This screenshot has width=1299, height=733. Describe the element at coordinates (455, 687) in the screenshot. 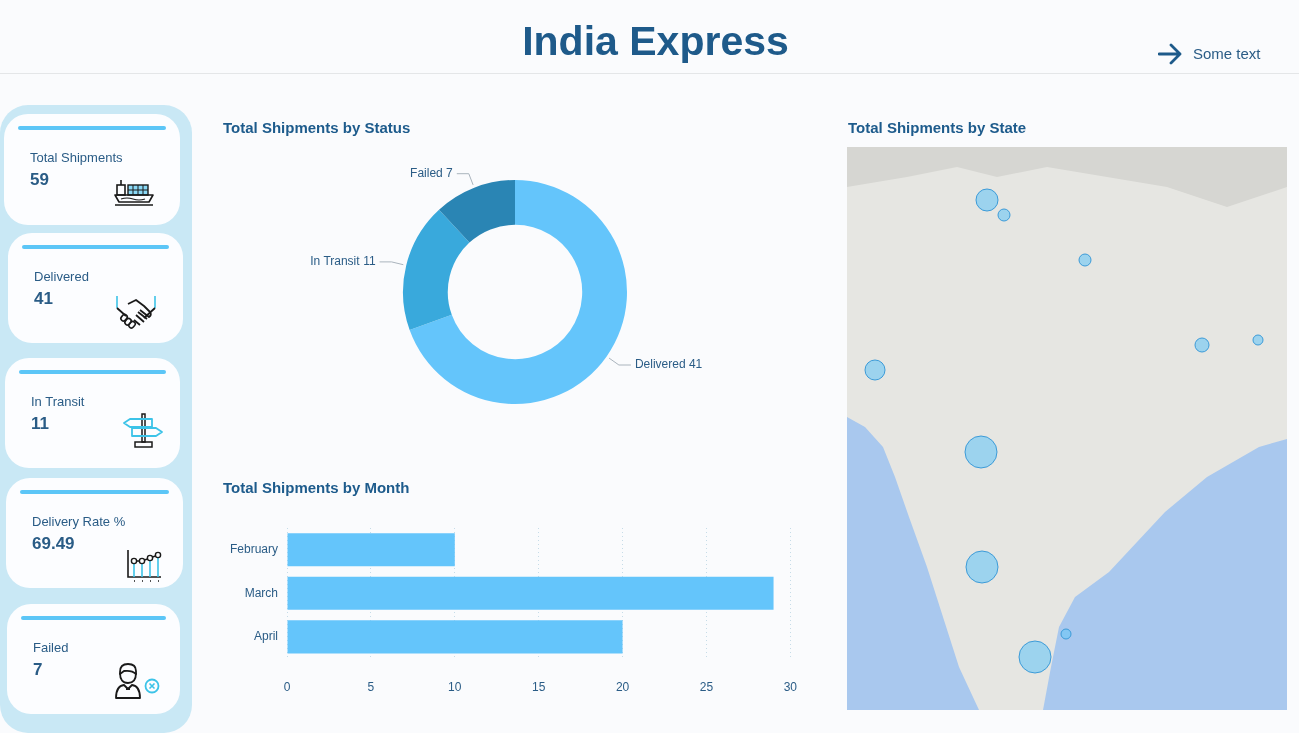

I see `x-tick-label: 10` at that location.